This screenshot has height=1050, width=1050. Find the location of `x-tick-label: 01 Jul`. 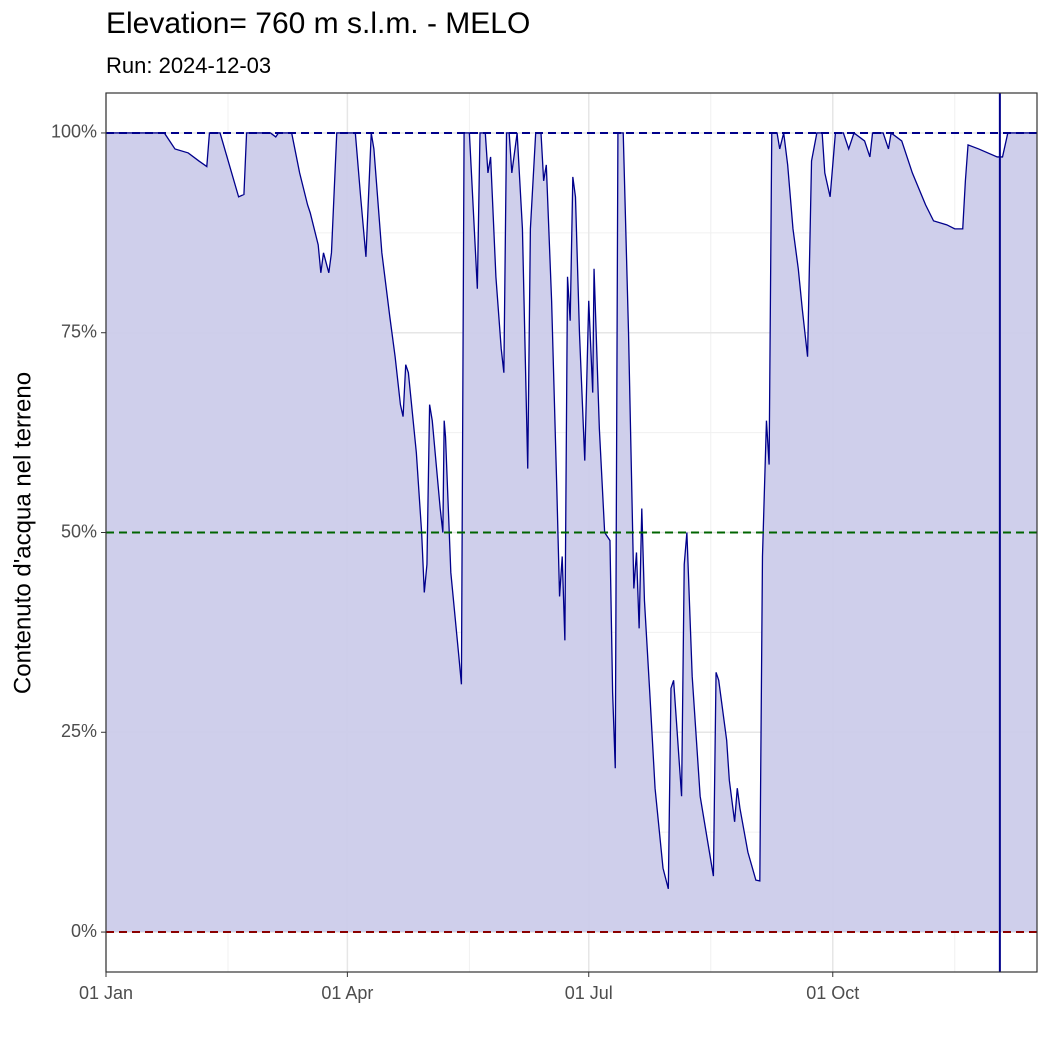

x-tick-label: 01 Jul is located at coordinates (589, 993).